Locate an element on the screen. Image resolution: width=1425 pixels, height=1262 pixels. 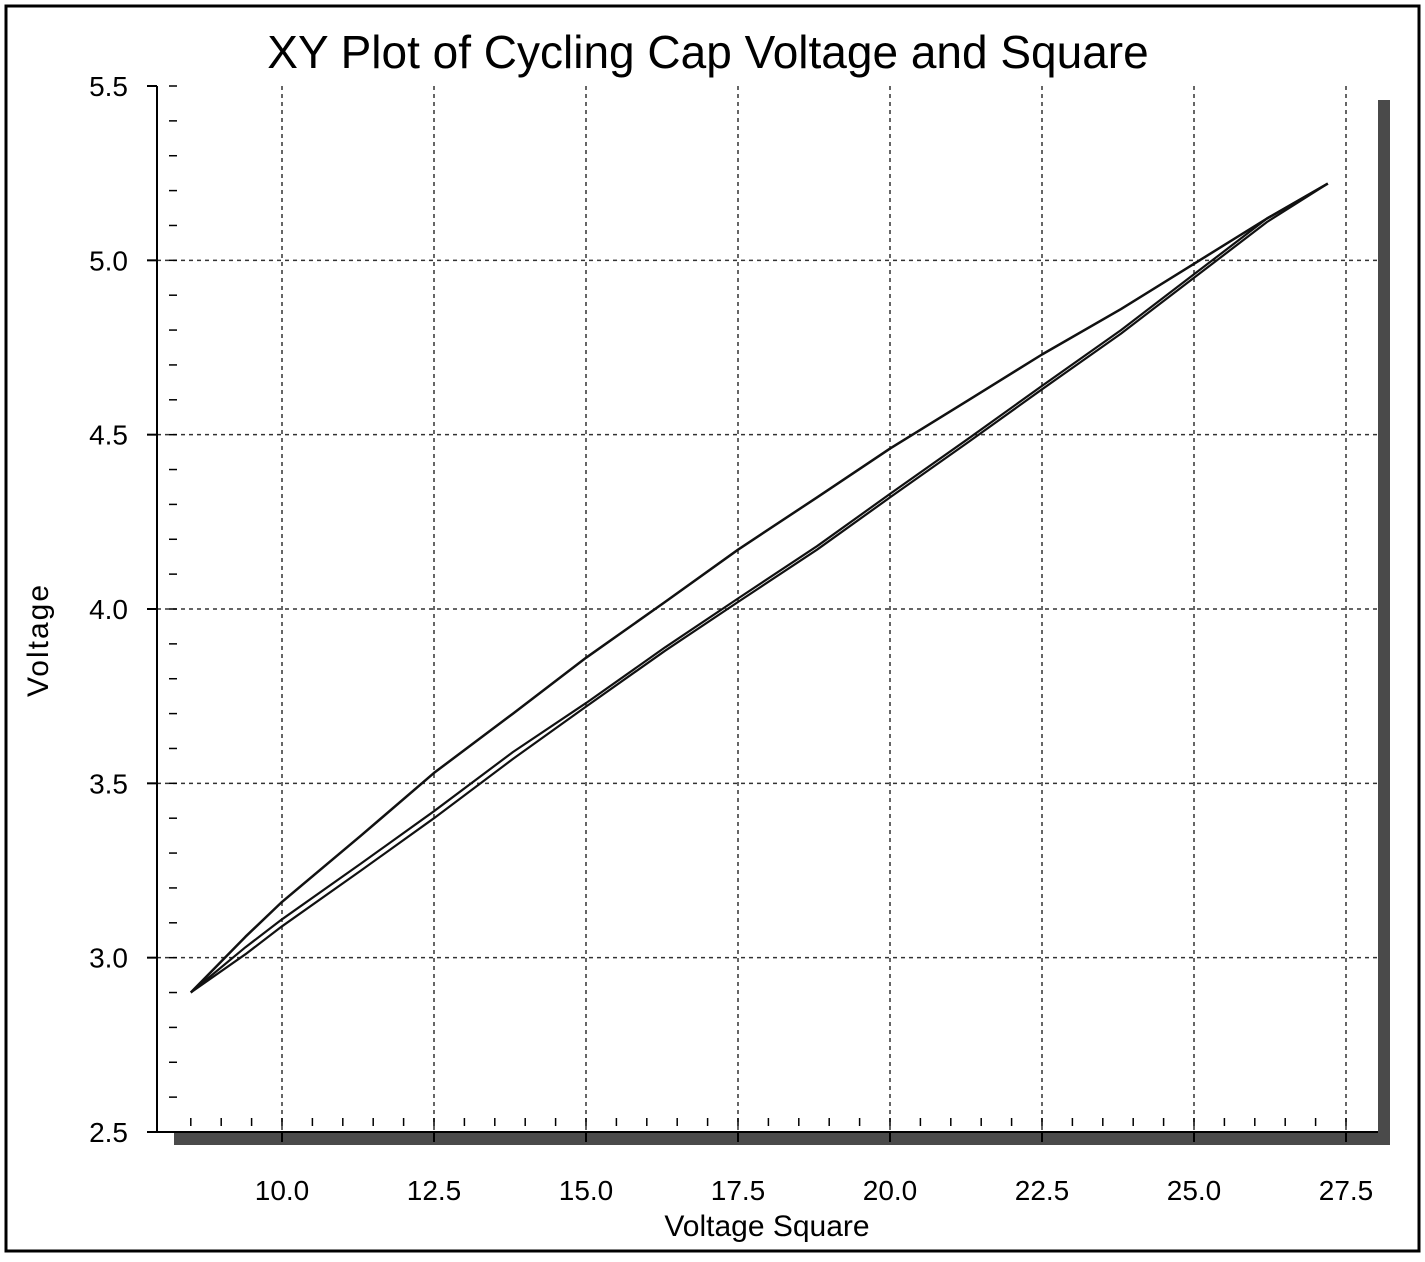
y-tick-label: 4.5 is located at coordinates (108, 435).